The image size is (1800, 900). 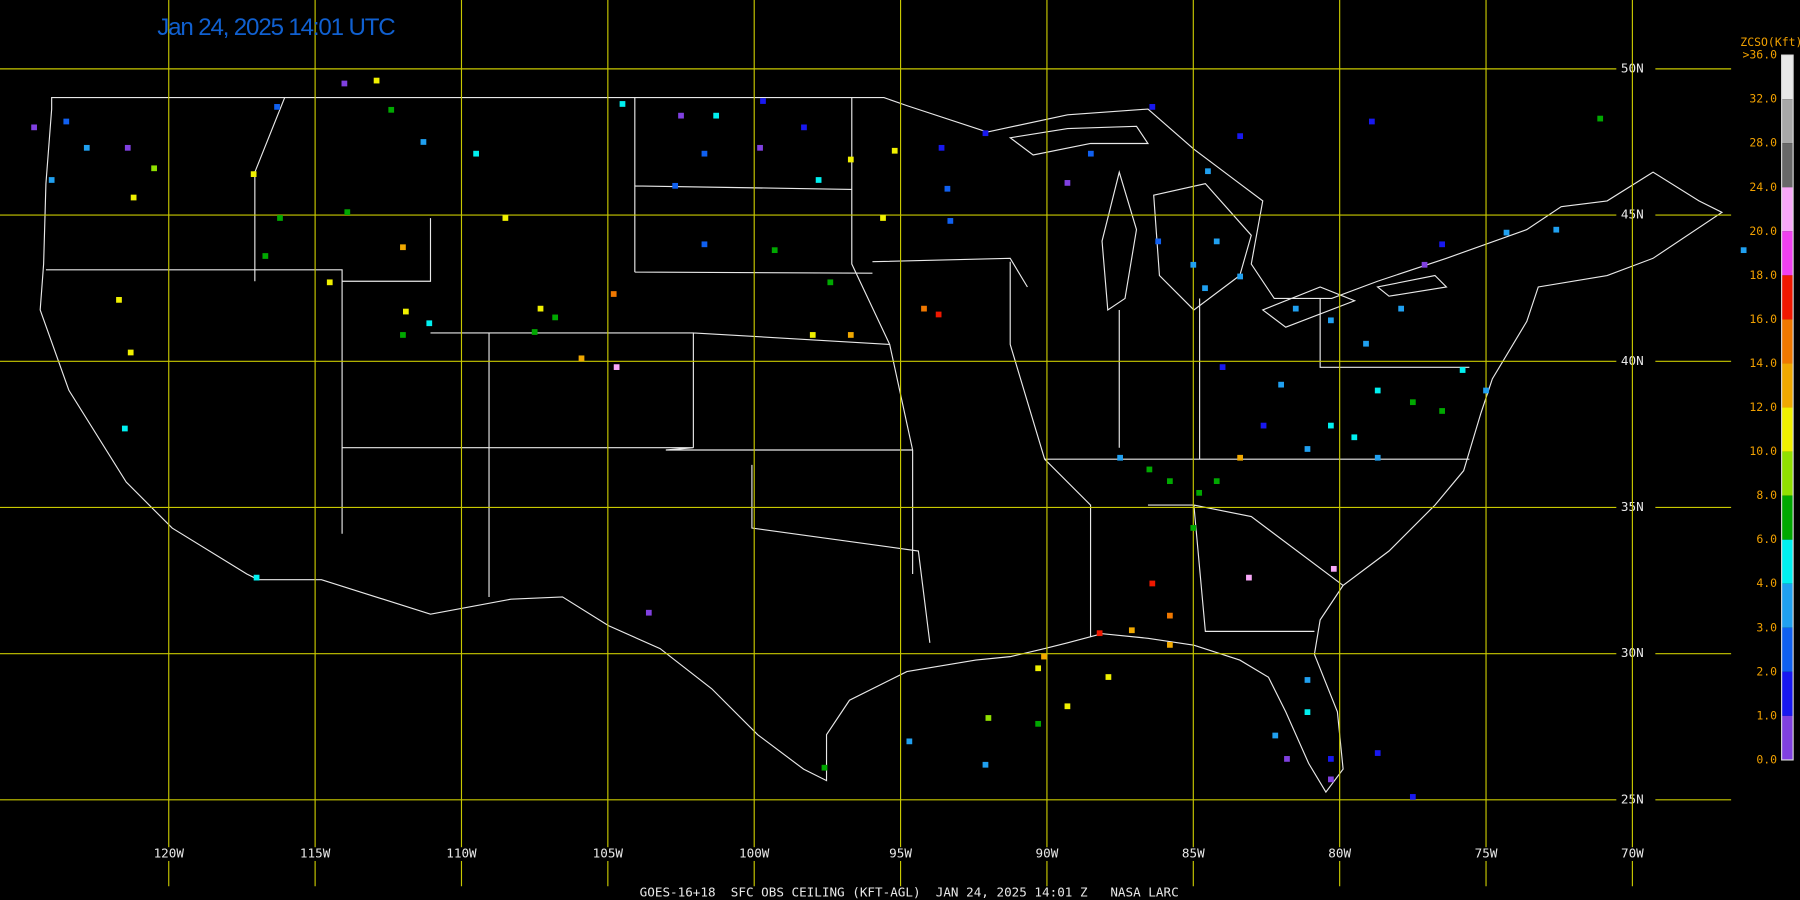 I want to click on longitude-label: 90W, so click(x=1047, y=853).